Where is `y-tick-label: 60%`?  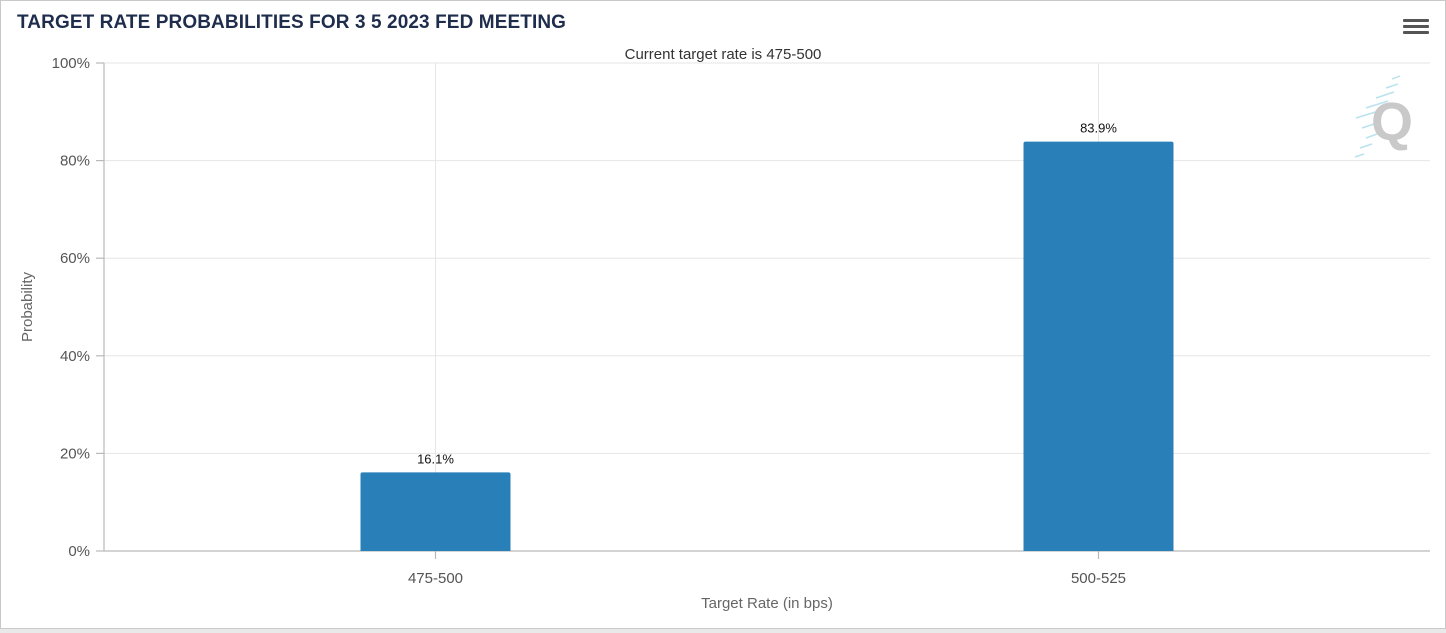 y-tick-label: 60% is located at coordinates (75, 258).